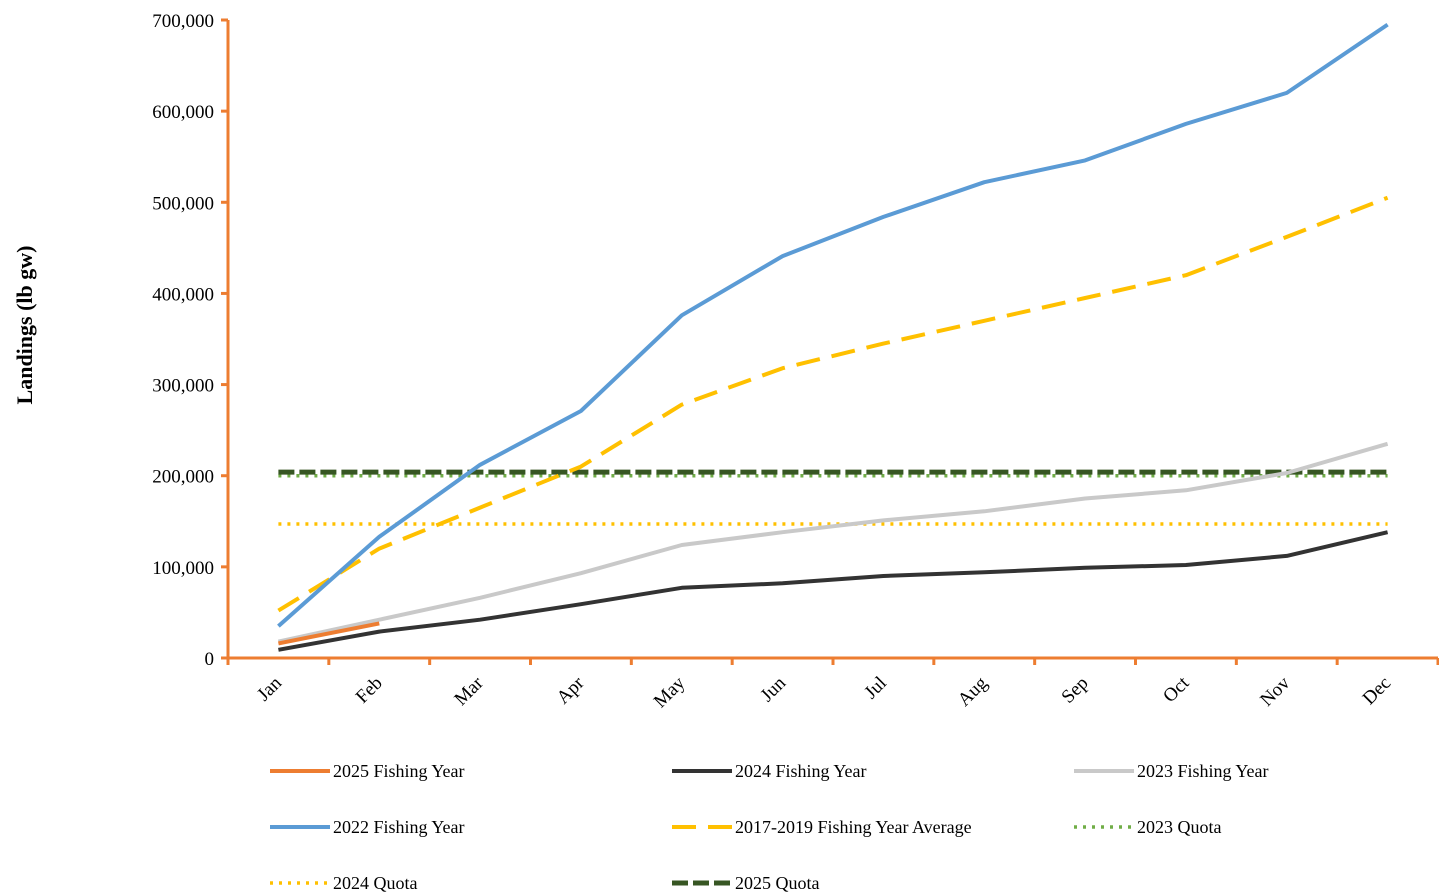 The image size is (1439, 894). What do you see at coordinates (853, 827) in the screenshot?
I see `legend-label: 2017-2019 Fishing Year Average` at bounding box center [853, 827].